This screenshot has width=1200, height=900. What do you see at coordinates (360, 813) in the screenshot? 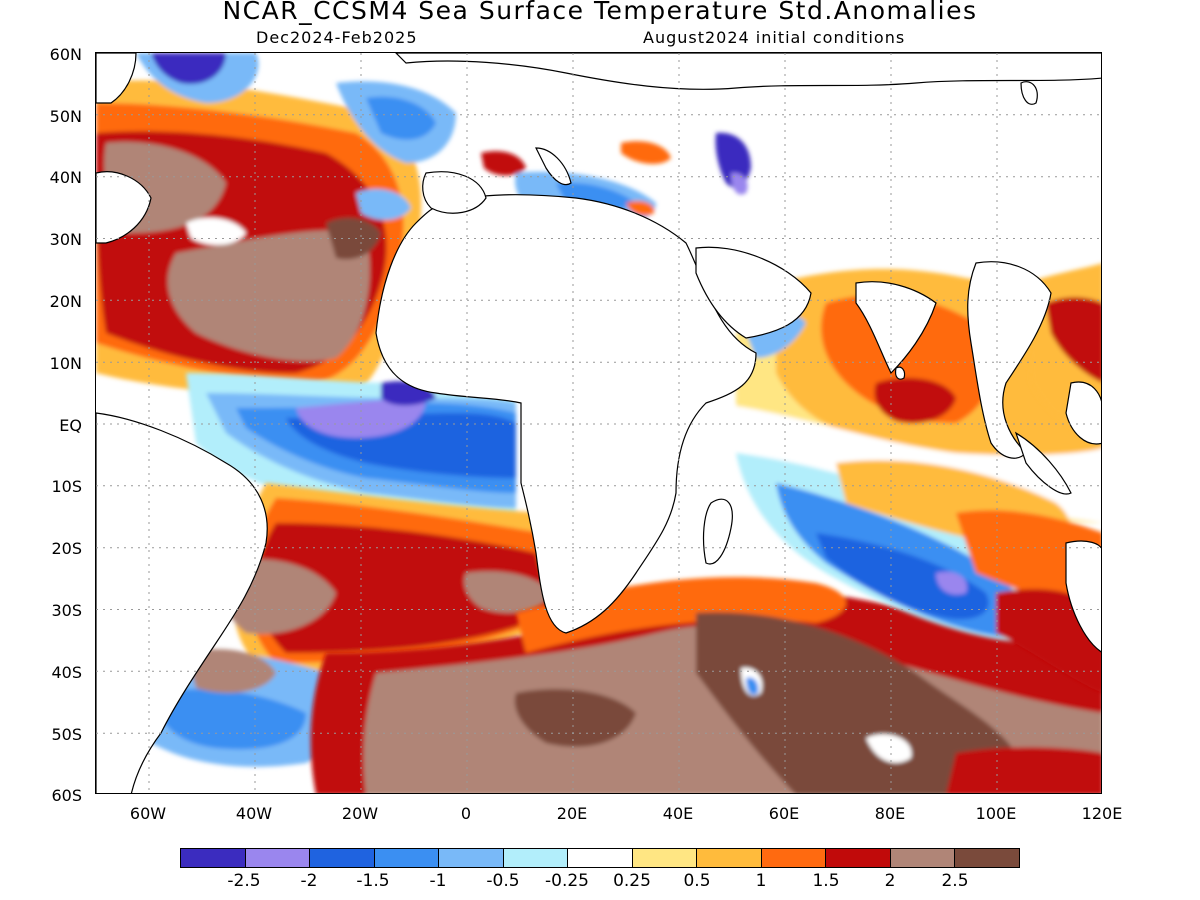
I see `lon-label: 20W` at bounding box center [360, 813].